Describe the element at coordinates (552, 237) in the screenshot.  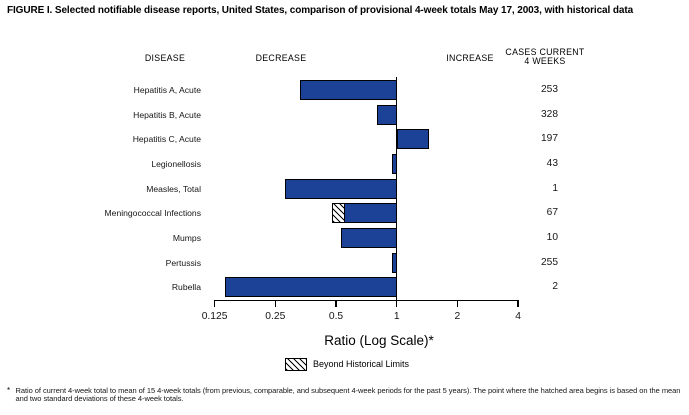
I see `cases-value: 10` at that location.